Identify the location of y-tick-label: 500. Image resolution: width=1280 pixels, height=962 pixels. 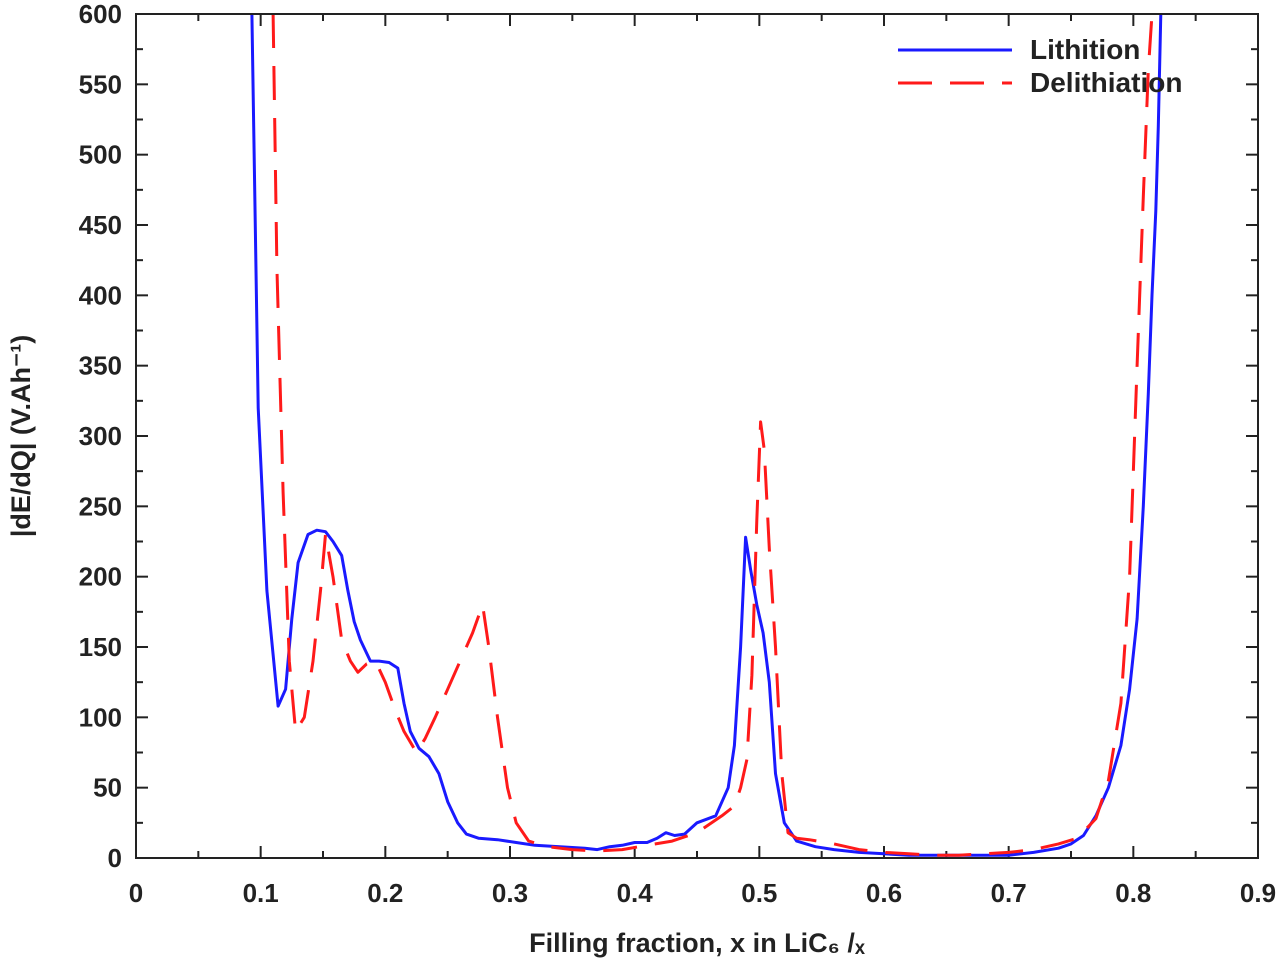
(100, 155).